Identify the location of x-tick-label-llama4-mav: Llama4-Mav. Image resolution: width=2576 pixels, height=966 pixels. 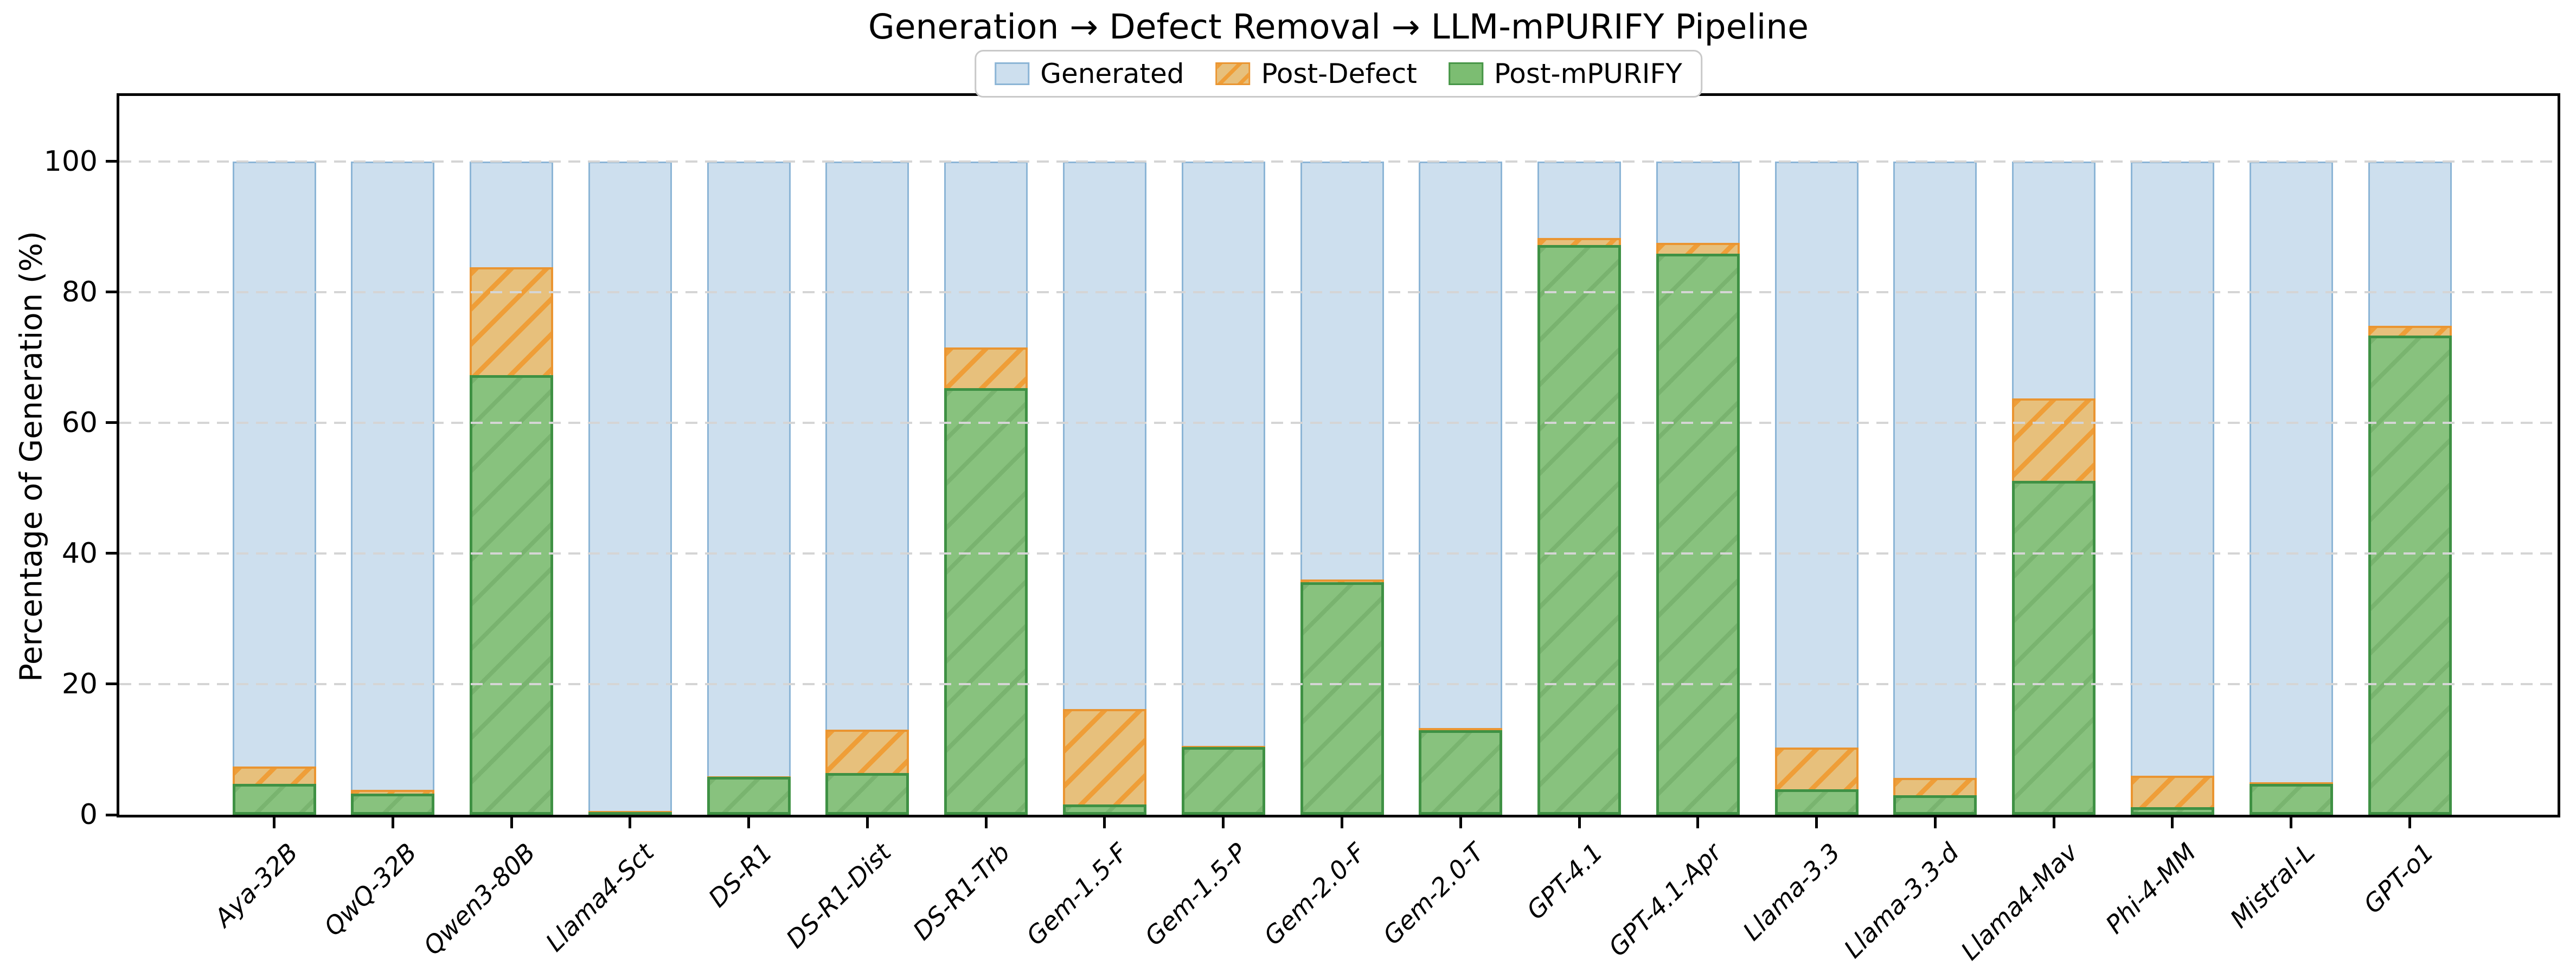
(2019, 902).